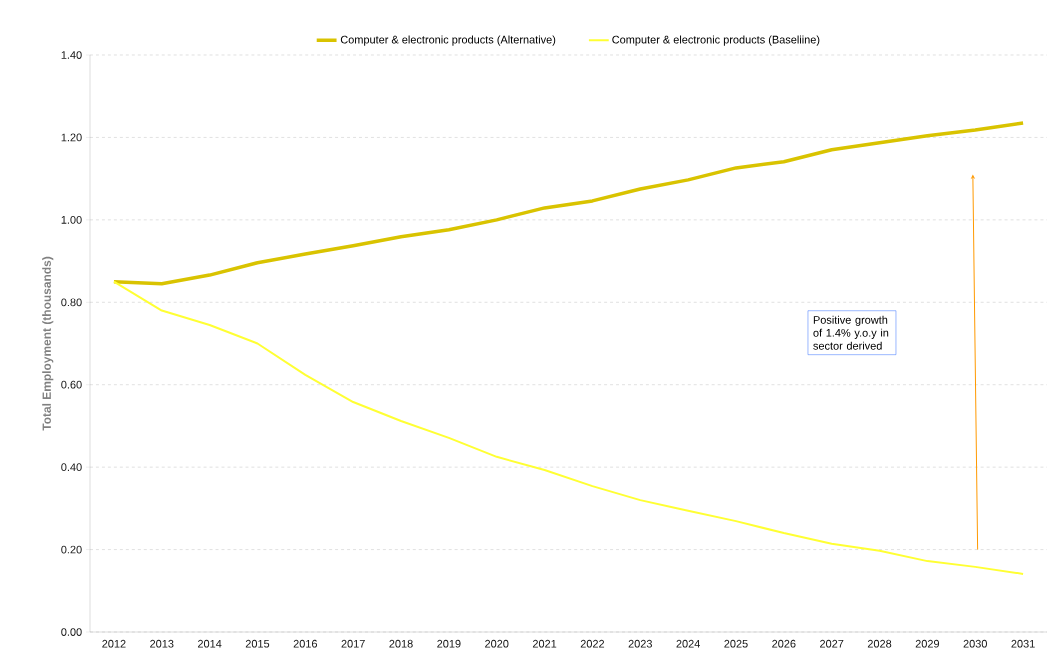  What do you see at coordinates (975, 643) in the screenshot?
I see `x-tick-label: 2030` at bounding box center [975, 643].